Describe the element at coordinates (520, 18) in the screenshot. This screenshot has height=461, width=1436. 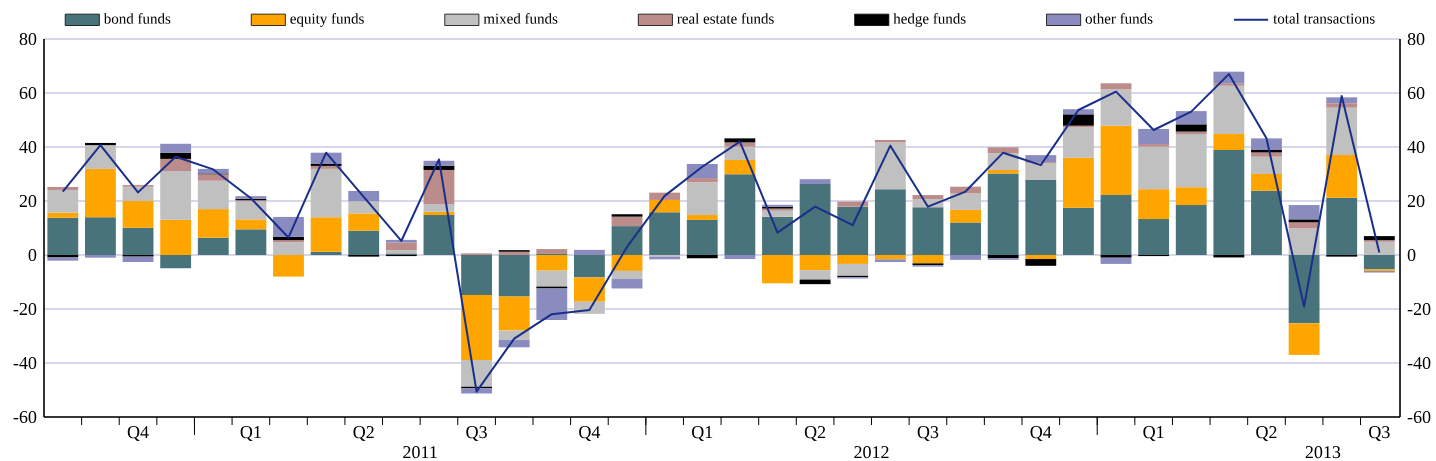
I see `legend-label: mixed funds` at that location.